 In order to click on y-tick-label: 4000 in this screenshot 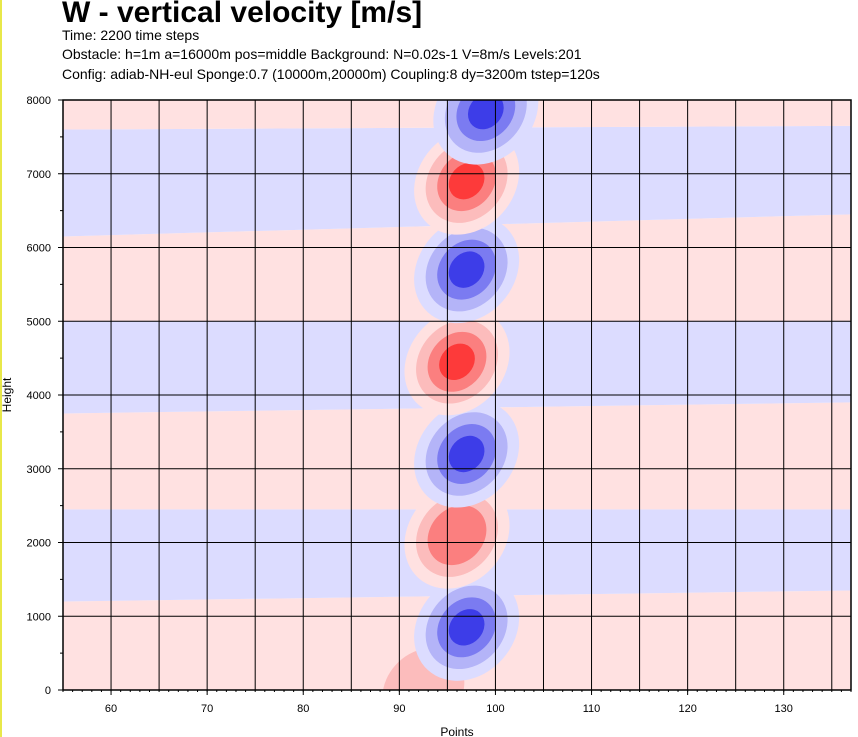, I will do `click(39, 396)`.